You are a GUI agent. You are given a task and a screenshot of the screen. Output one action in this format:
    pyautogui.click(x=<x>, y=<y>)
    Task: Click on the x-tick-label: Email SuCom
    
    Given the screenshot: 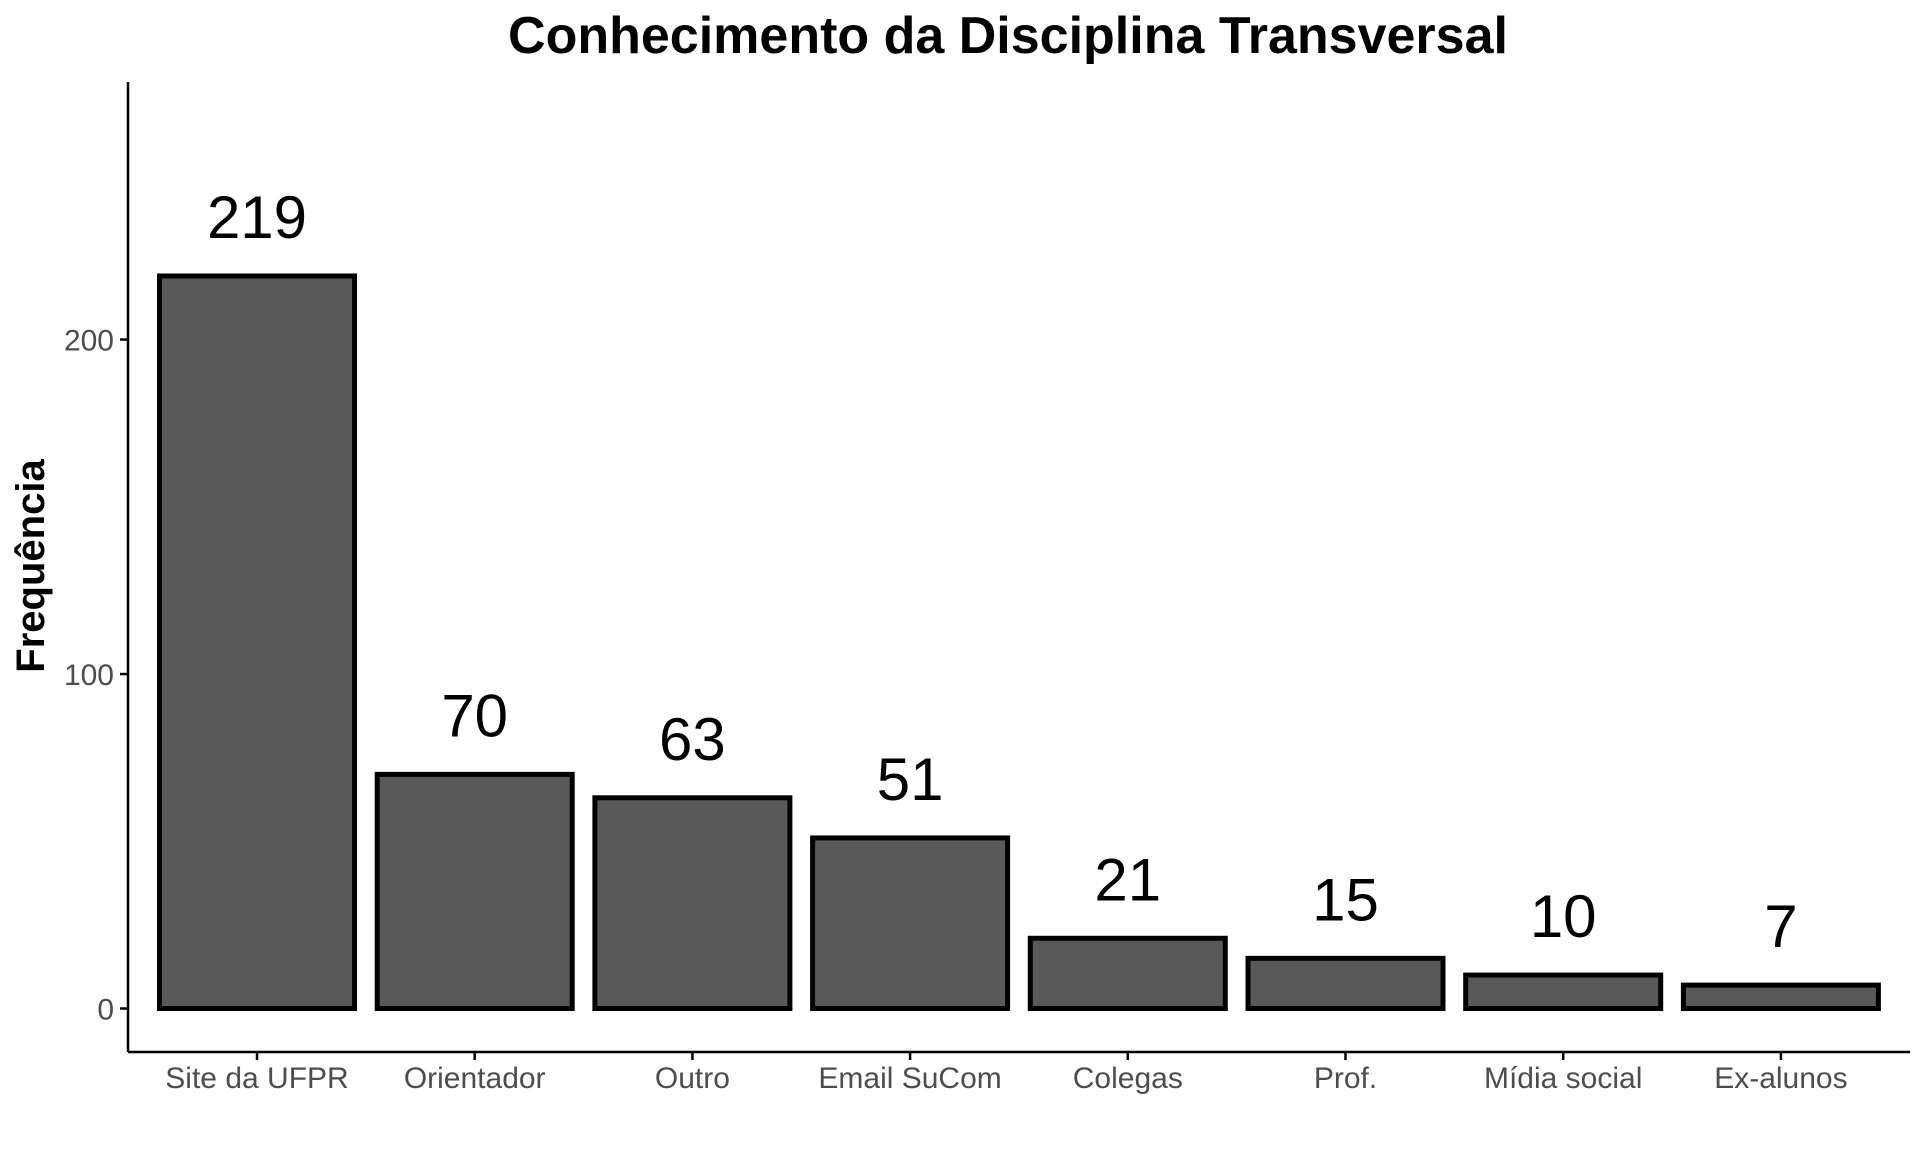 What is the action you would take?
    pyautogui.click(x=909, y=1078)
    